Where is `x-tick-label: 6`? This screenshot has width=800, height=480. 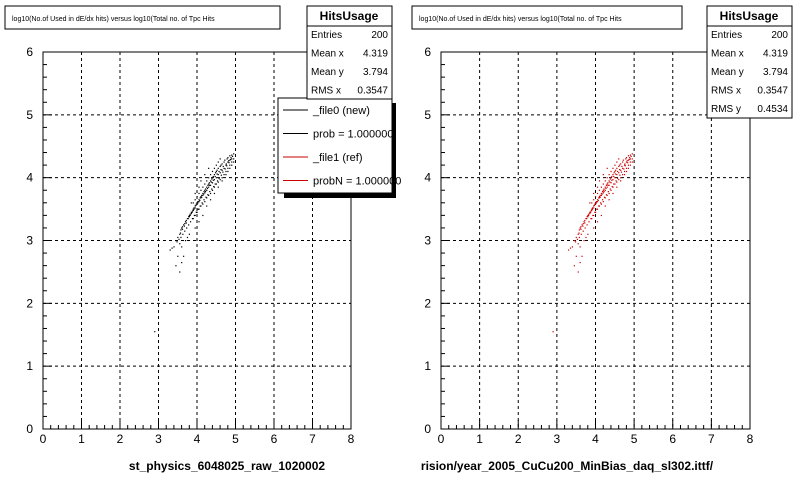
x-tick-label: 6 is located at coordinates (274, 439).